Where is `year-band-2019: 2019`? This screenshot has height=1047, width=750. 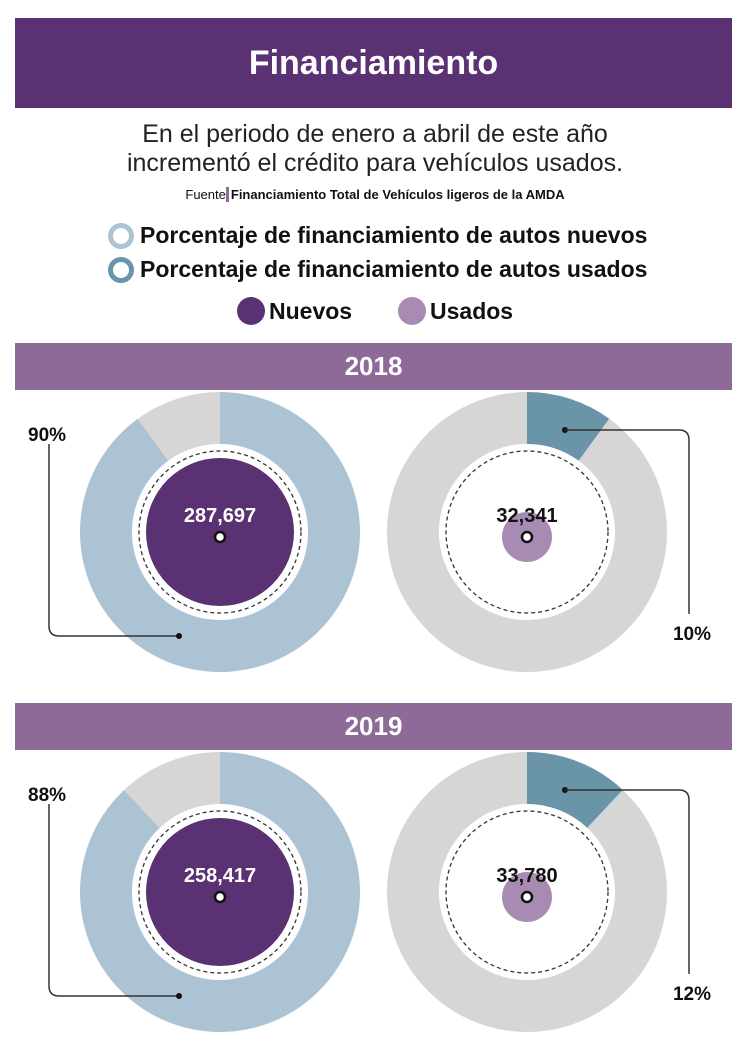
year-band-2019: 2019 is located at coordinates (373, 726).